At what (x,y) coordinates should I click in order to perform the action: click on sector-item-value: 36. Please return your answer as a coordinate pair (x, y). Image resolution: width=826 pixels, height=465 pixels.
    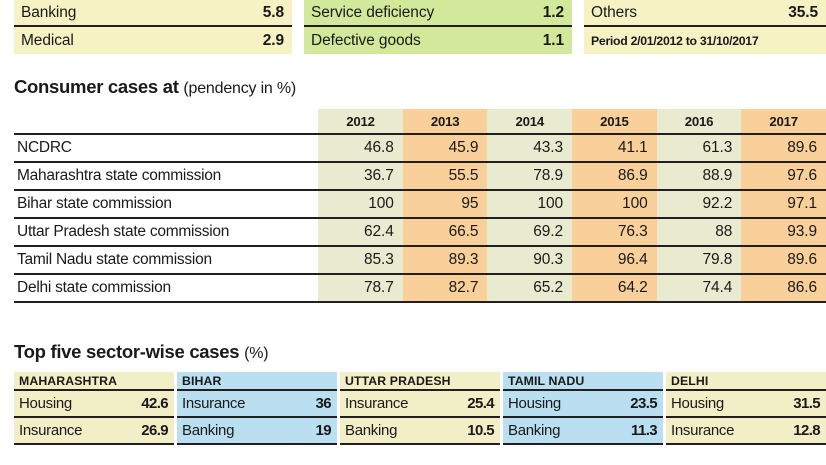
    Looking at the image, I should click on (323, 403).